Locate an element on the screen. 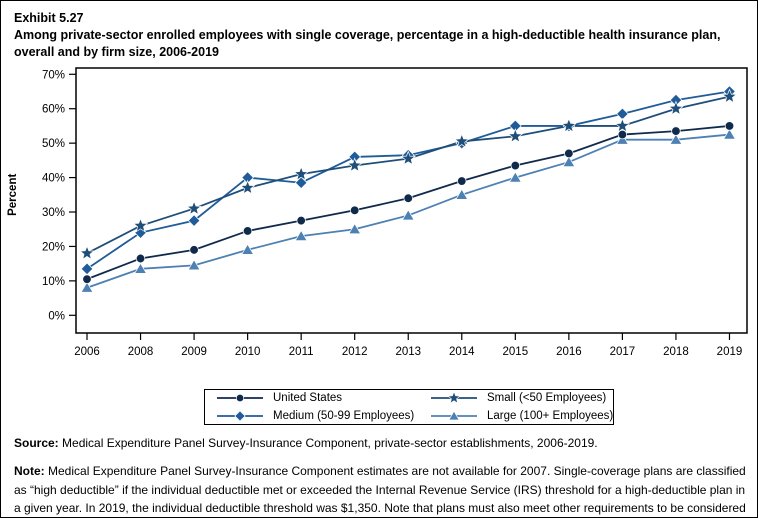  marker-large-100-employees-2011 is located at coordinates (301, 235).